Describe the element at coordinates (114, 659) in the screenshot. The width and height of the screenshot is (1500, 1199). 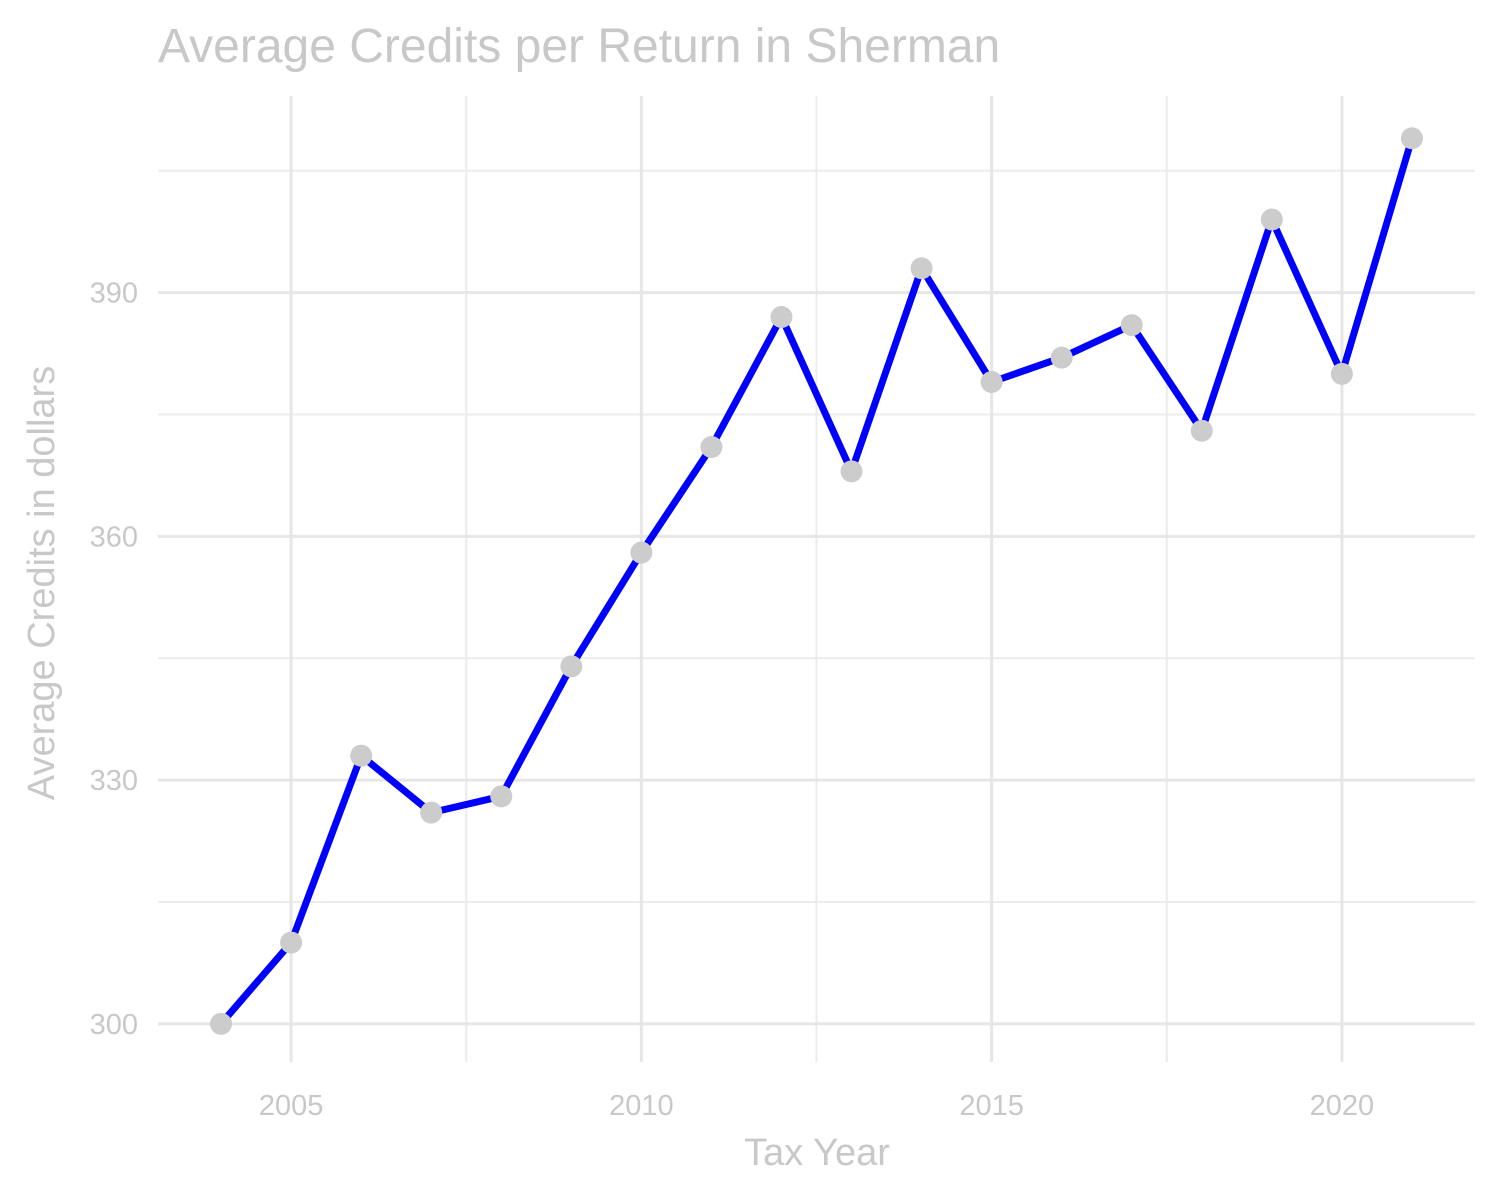
I see `y-axis-tick-labels: 300 330 360 390` at that location.